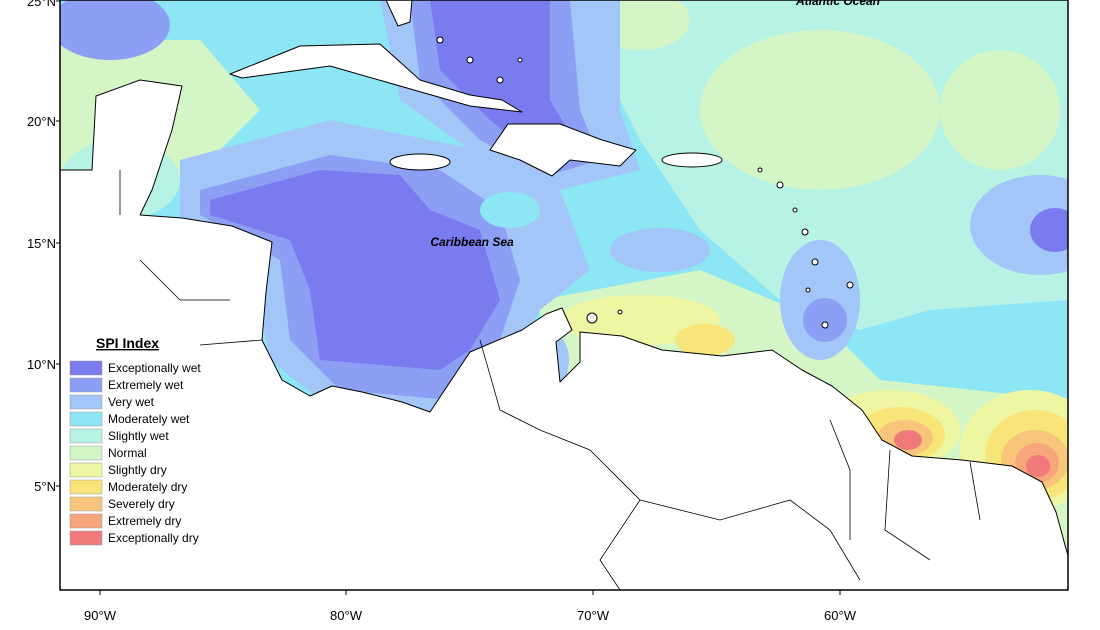 The height and width of the screenshot is (630, 1100). What do you see at coordinates (41, 121) in the screenshot?
I see `latitude-label: 20°N` at bounding box center [41, 121].